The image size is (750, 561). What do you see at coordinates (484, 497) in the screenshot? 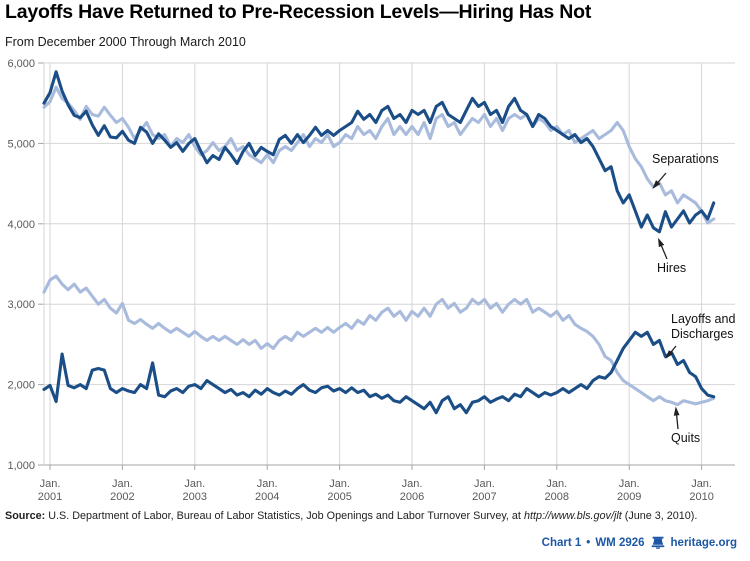
I see `svg-text: 2007` at bounding box center [484, 497].